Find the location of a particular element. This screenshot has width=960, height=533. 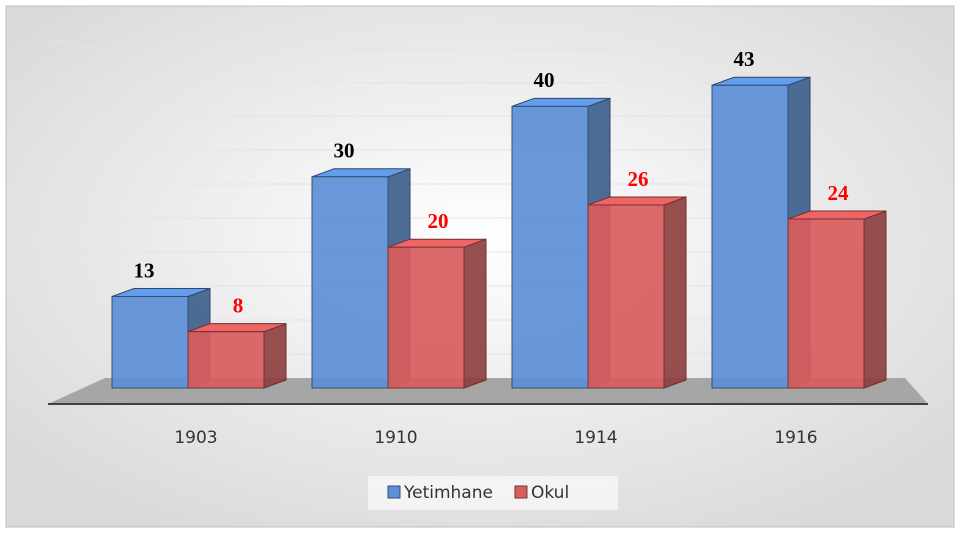

data-label: 13 is located at coordinates (144, 270).